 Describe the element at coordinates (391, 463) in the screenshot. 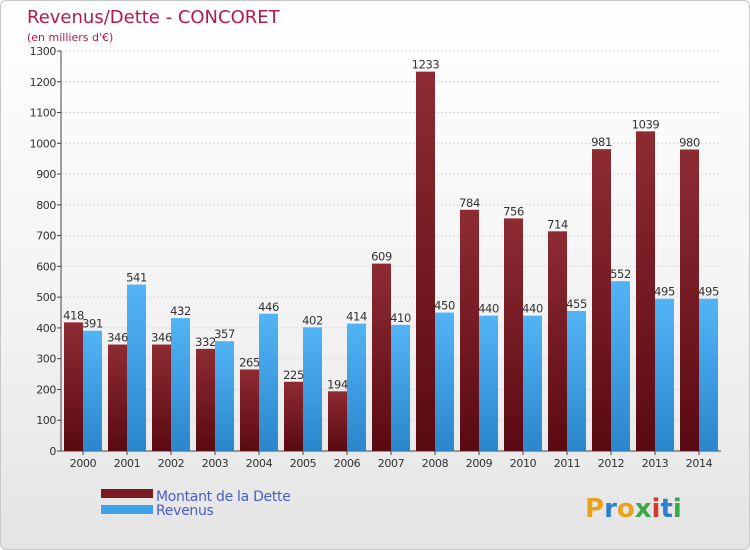

I see `x-tick-label: 2007` at that location.